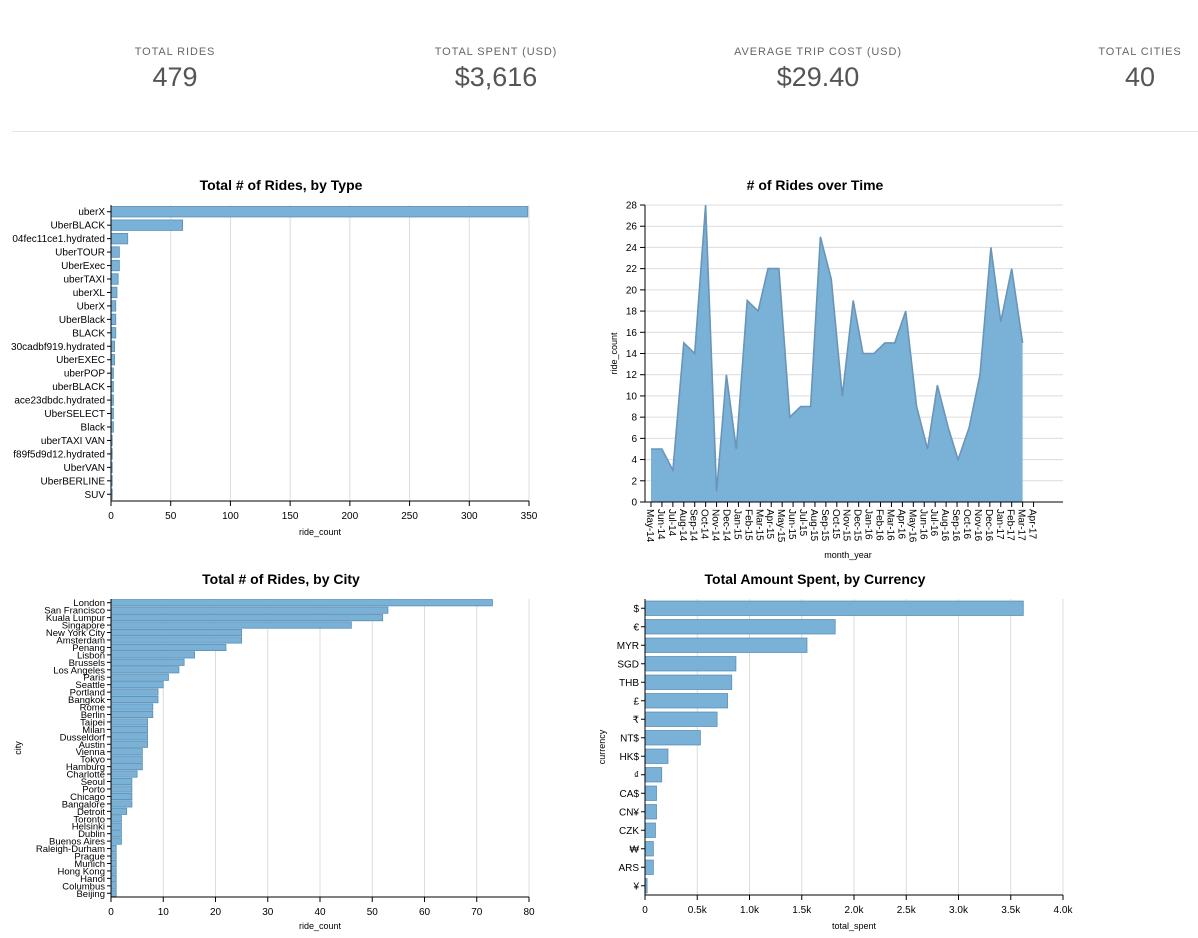 The width and height of the screenshot is (1198, 938). I want to click on x-tick-label: May-14, so click(649, 526).